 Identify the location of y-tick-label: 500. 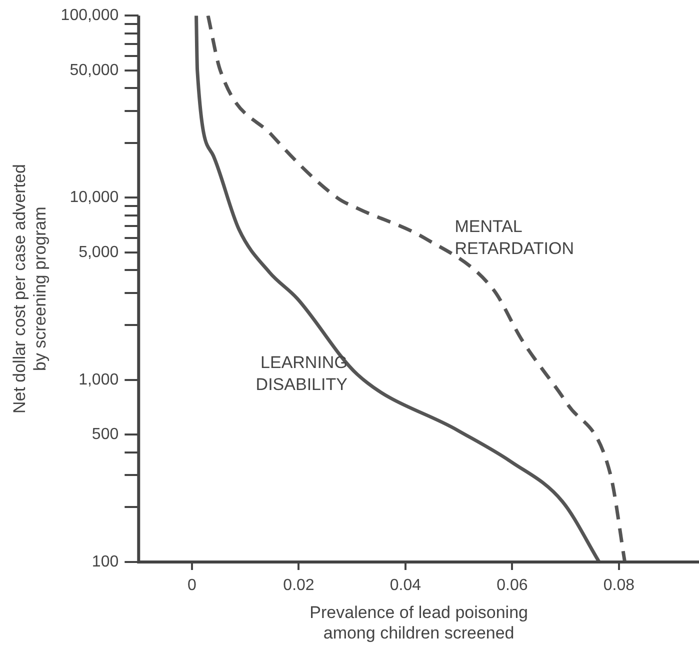
(105, 435).